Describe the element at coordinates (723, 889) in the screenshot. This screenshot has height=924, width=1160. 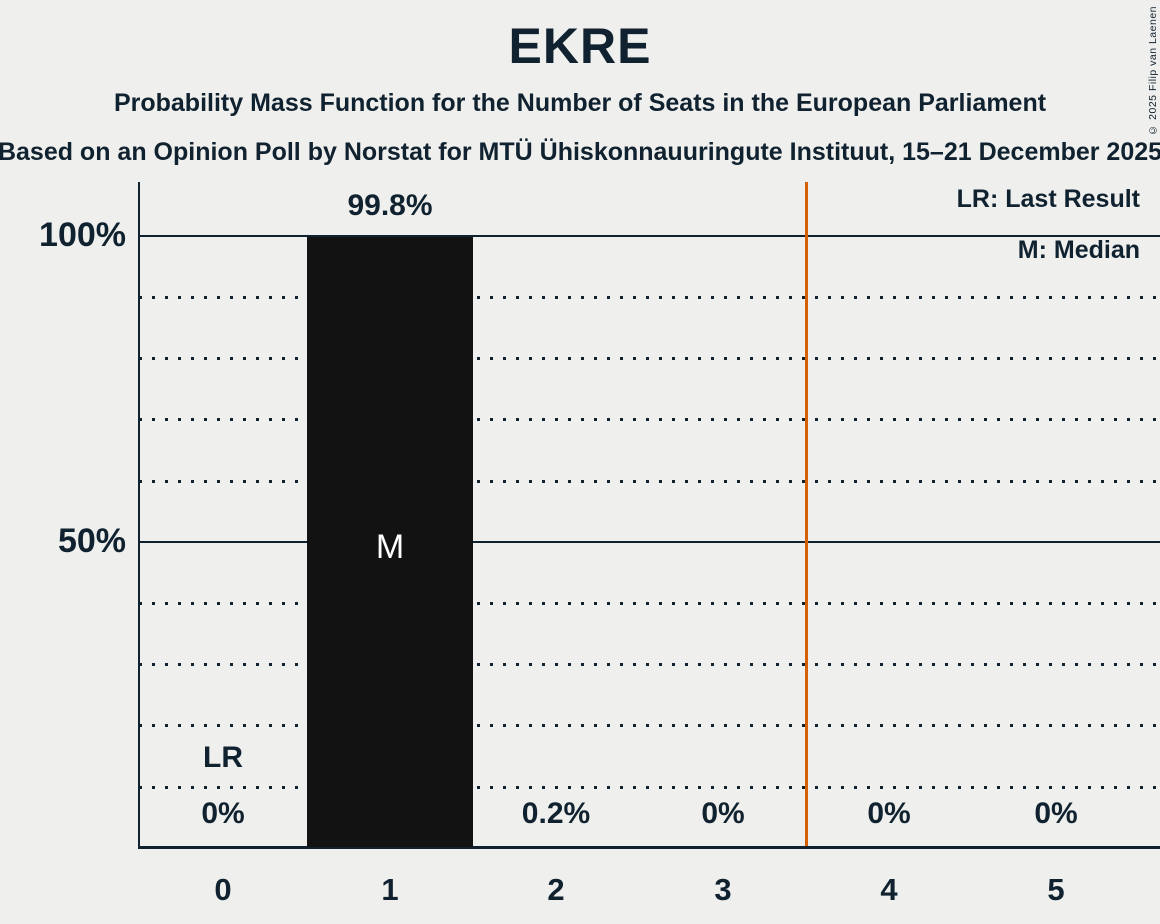
I see `x-tick-3: 3` at that location.